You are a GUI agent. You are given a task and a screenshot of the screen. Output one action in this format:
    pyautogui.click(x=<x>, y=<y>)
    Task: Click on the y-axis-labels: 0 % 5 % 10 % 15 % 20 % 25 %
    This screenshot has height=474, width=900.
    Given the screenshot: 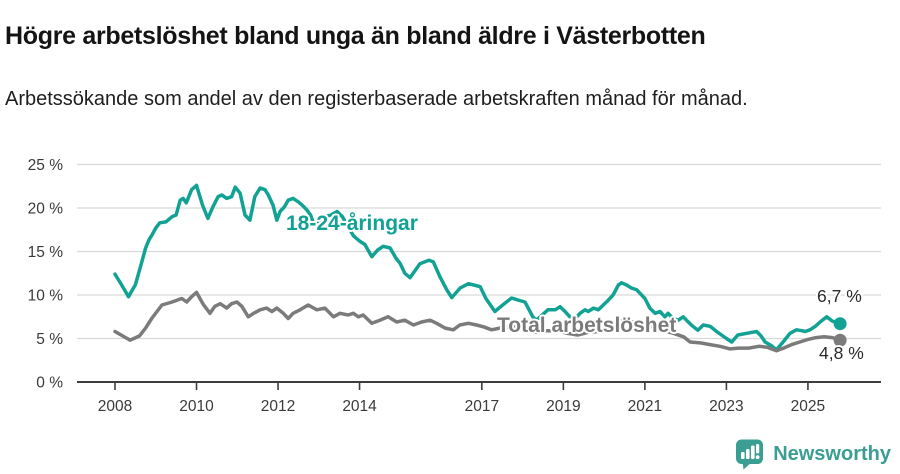 What is the action you would take?
    pyautogui.click(x=46, y=274)
    